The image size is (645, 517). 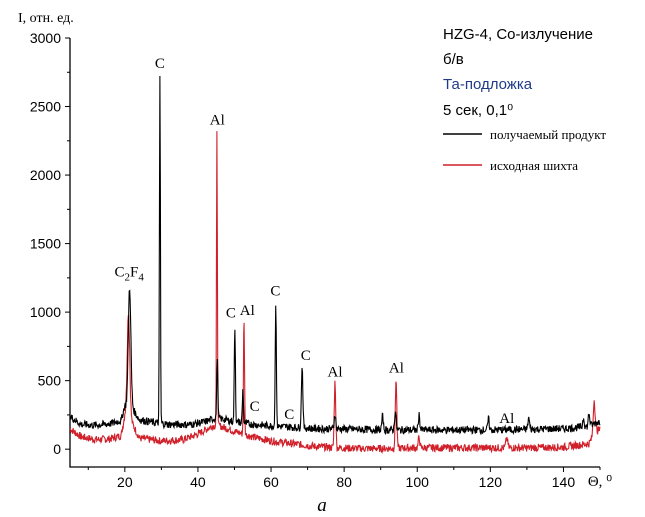 What do you see at coordinates (600, 482) in the screenshot?
I see `x-axis-label: Θ, ⁰` at bounding box center [600, 482].